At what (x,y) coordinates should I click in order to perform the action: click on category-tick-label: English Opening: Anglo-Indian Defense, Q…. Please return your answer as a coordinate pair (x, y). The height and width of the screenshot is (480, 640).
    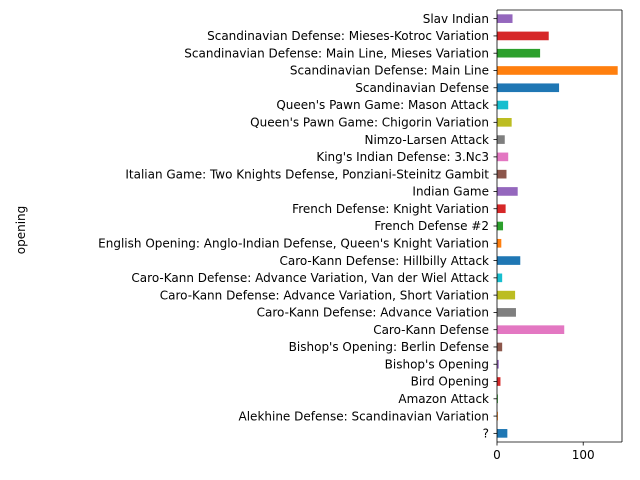
    Looking at the image, I should click on (293, 243).